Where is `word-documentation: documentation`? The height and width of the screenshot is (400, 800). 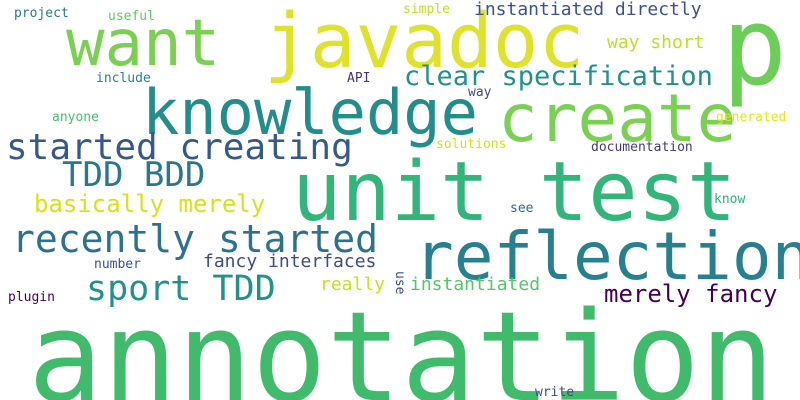 word-documentation: documentation is located at coordinates (642, 147).